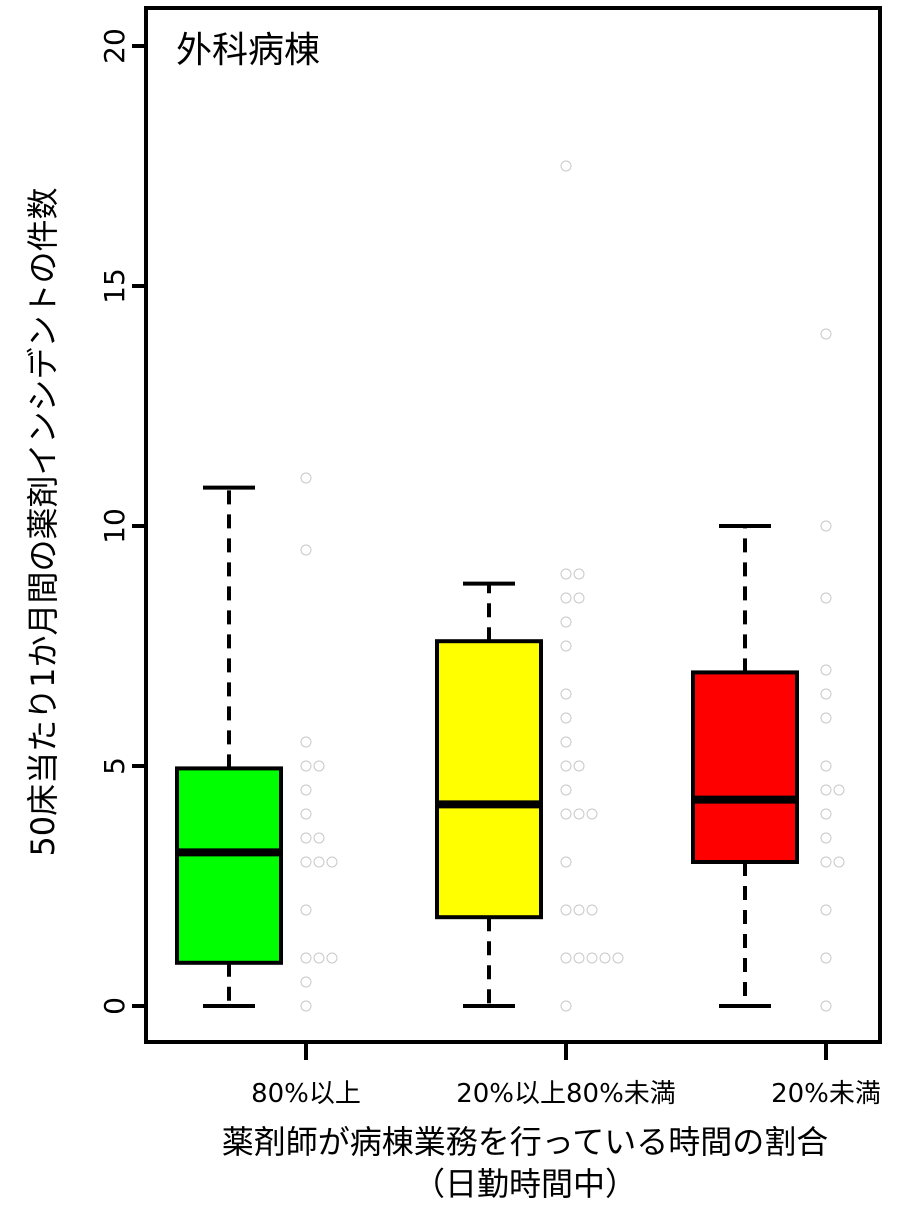  What do you see at coordinates (248, 50) in the screenshot?
I see `panel-title: 外科病棟` at bounding box center [248, 50].